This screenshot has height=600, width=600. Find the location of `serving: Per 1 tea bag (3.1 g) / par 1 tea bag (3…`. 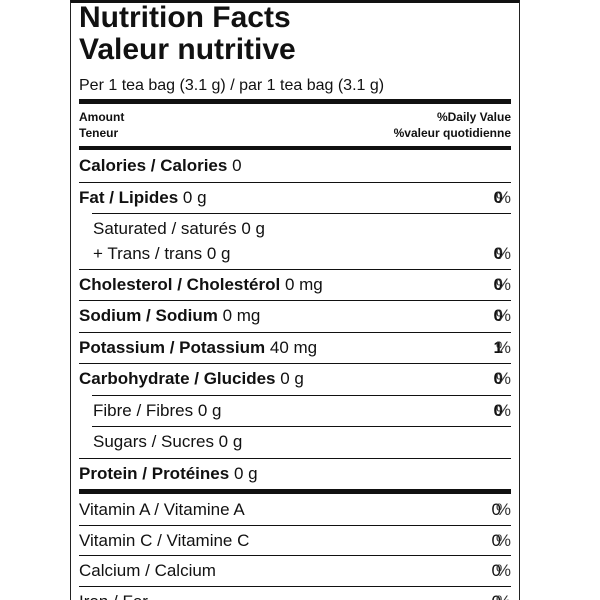

serving: Per 1 tea bag (3.1 g) / par 1 tea bag (3… is located at coordinates (232, 85).